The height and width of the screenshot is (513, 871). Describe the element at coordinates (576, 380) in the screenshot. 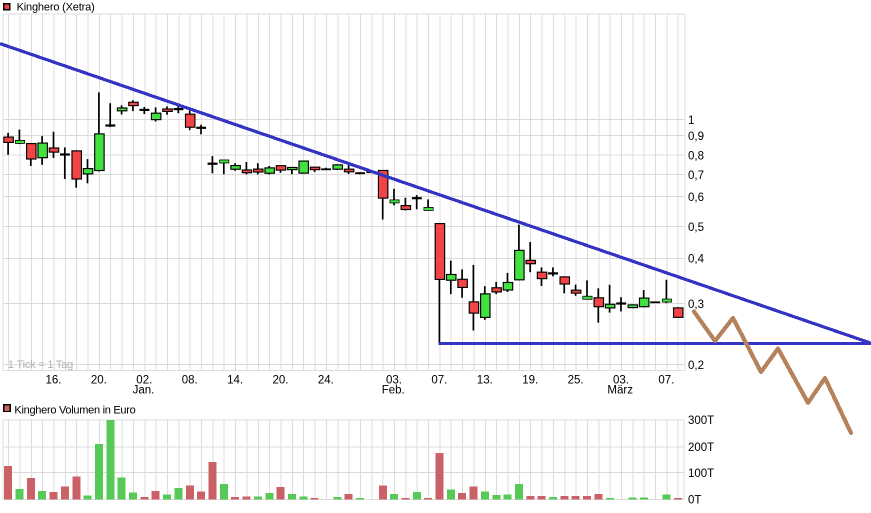

I see `svg-text: 25.` at that location.